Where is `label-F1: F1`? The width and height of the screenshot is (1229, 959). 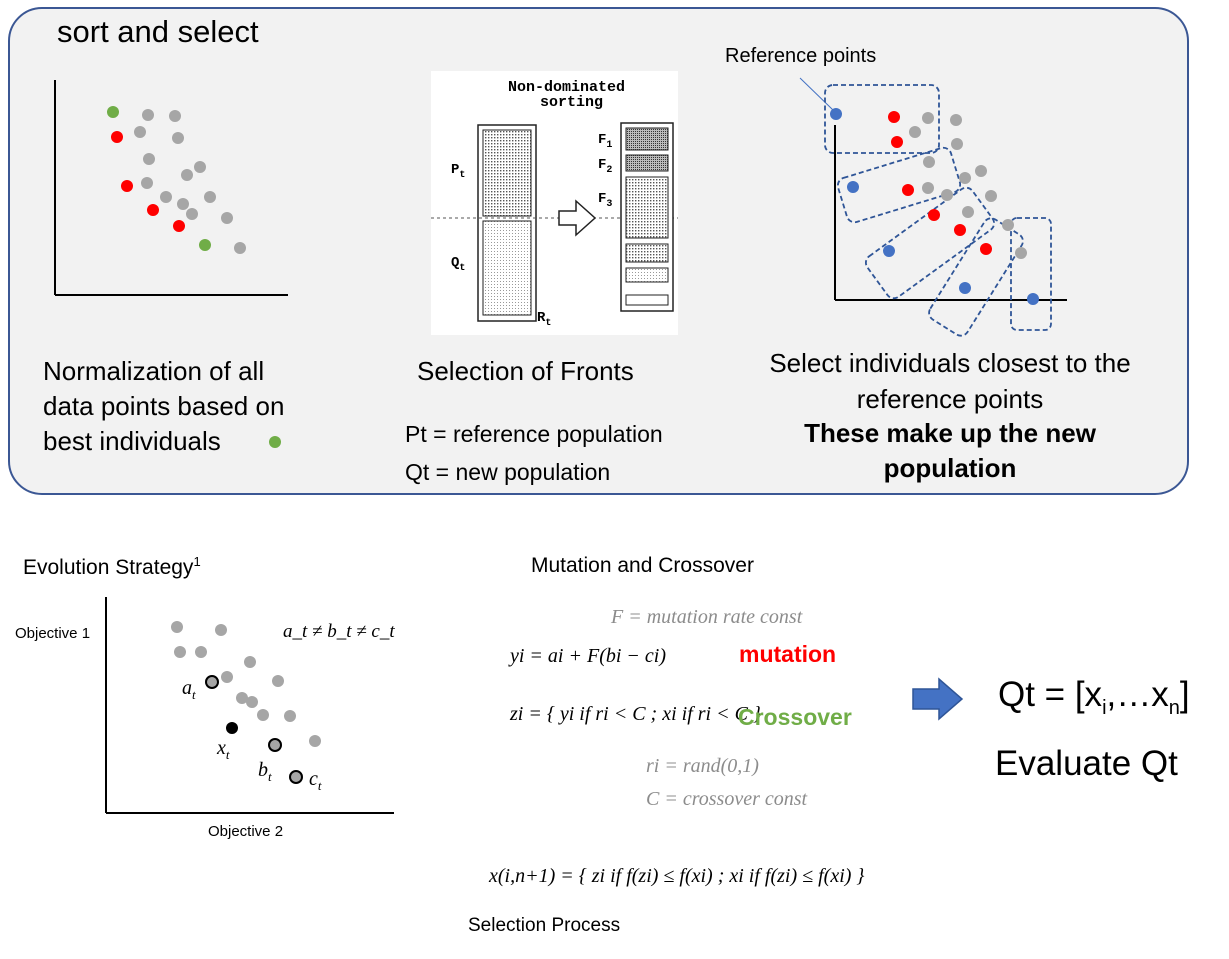
label-F1: F1 is located at coordinates (605, 141).